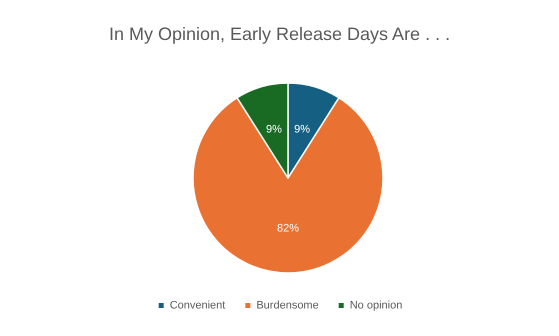 The width and height of the screenshot is (559, 336). Describe the element at coordinates (198, 306) in the screenshot. I see `legend-label: Convenient` at that location.